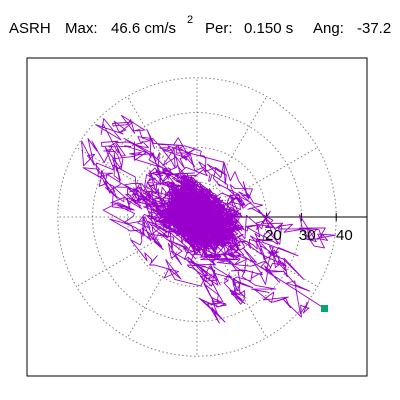 This screenshot has height=400, width=400. What do you see at coordinates (374, 28) in the screenshot?
I see `angle-value: -37.2` at bounding box center [374, 28].